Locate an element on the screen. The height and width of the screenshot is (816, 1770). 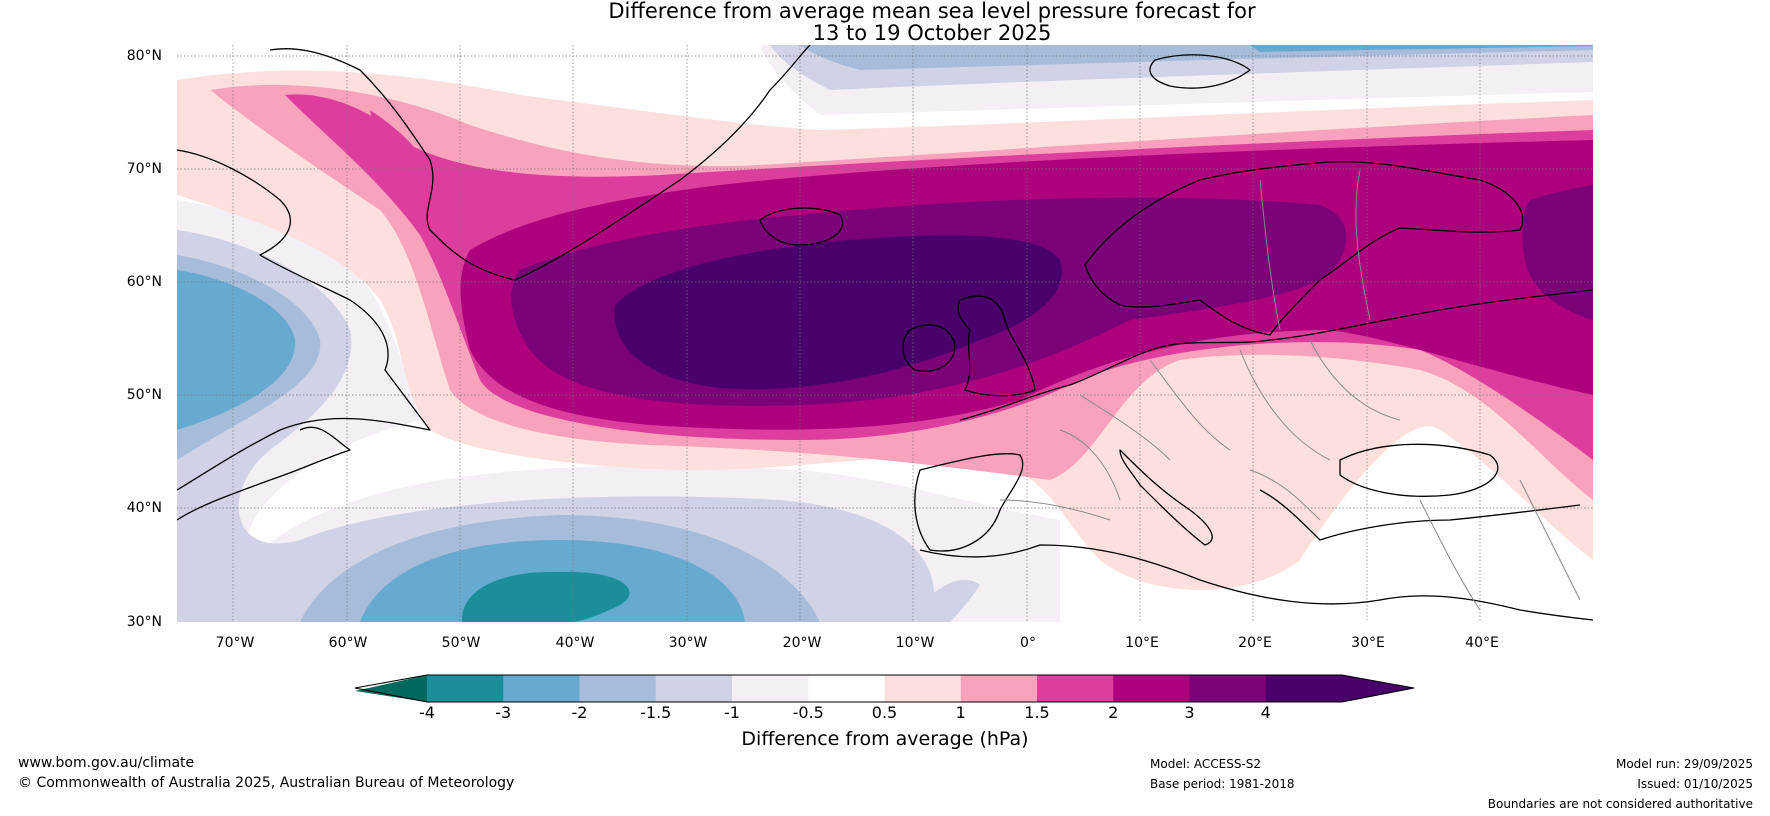
lat-label-70n: 70°N is located at coordinates (144, 169).